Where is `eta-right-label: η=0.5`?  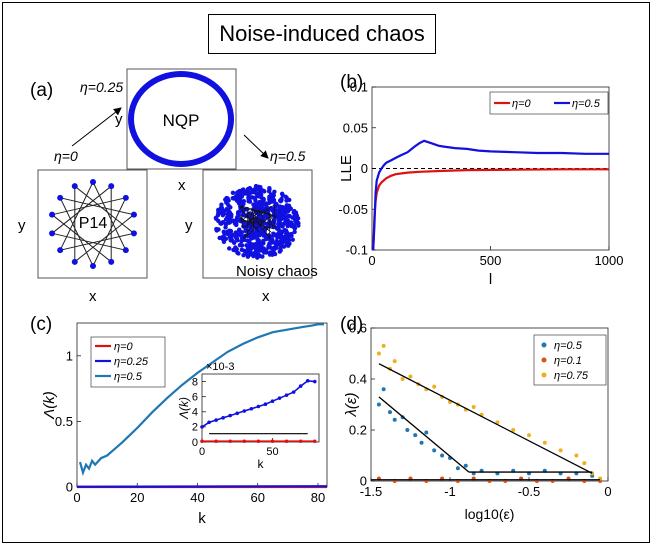 eta-right-label: η=0.5 is located at coordinates (288, 156).